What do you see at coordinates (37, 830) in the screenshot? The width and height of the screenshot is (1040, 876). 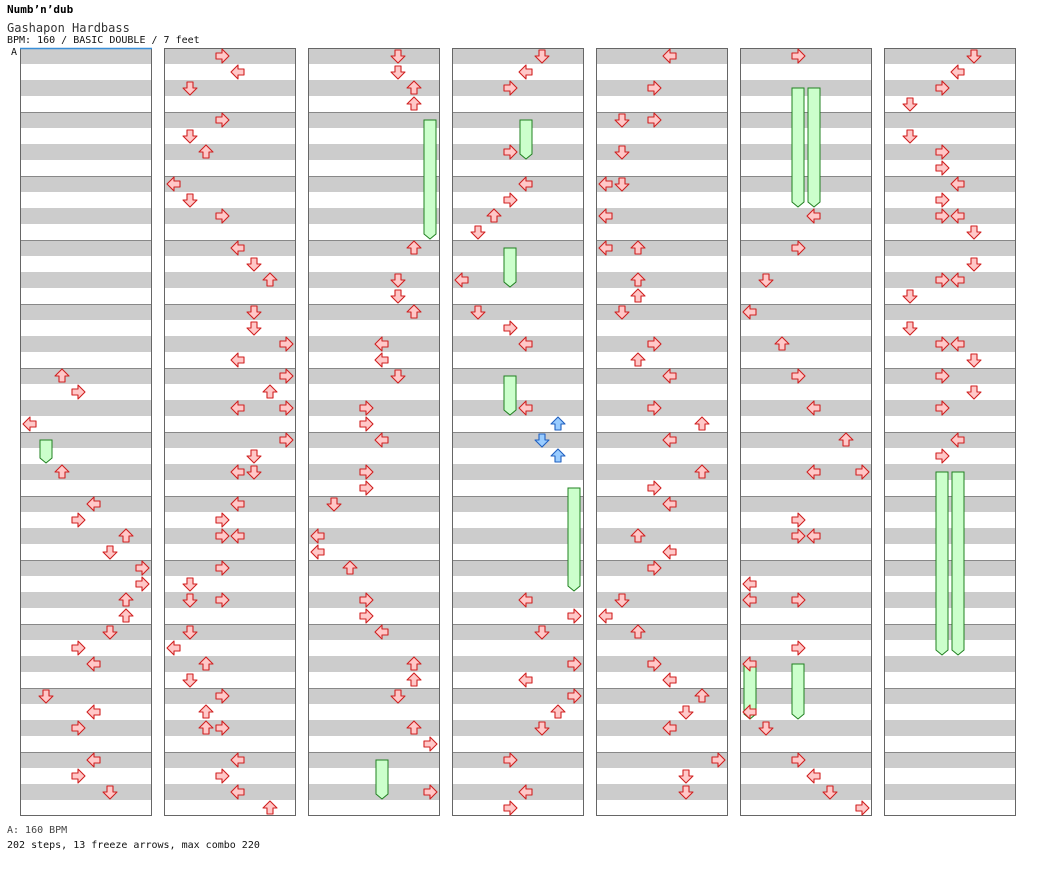 I see `bpm-note: A: 160 BPM` at bounding box center [37, 830].